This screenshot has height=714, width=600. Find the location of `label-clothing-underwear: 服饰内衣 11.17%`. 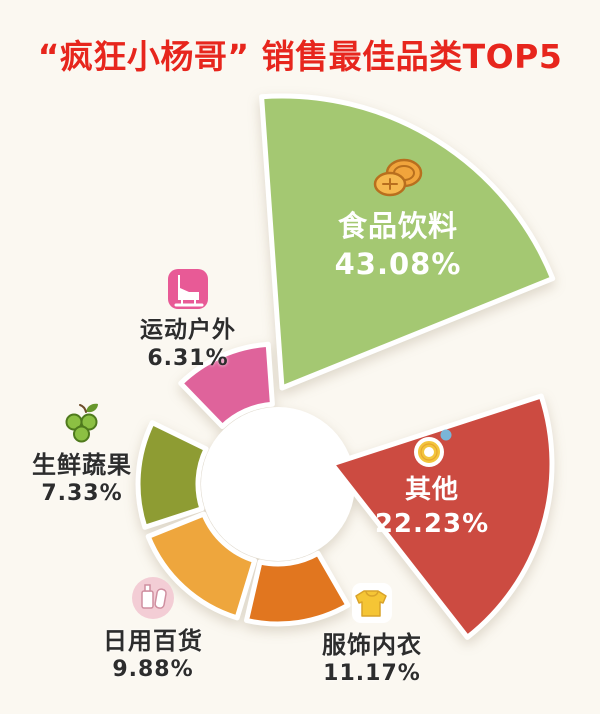

label-clothing-underwear: 服饰内衣 11.17% is located at coordinates (372, 634).